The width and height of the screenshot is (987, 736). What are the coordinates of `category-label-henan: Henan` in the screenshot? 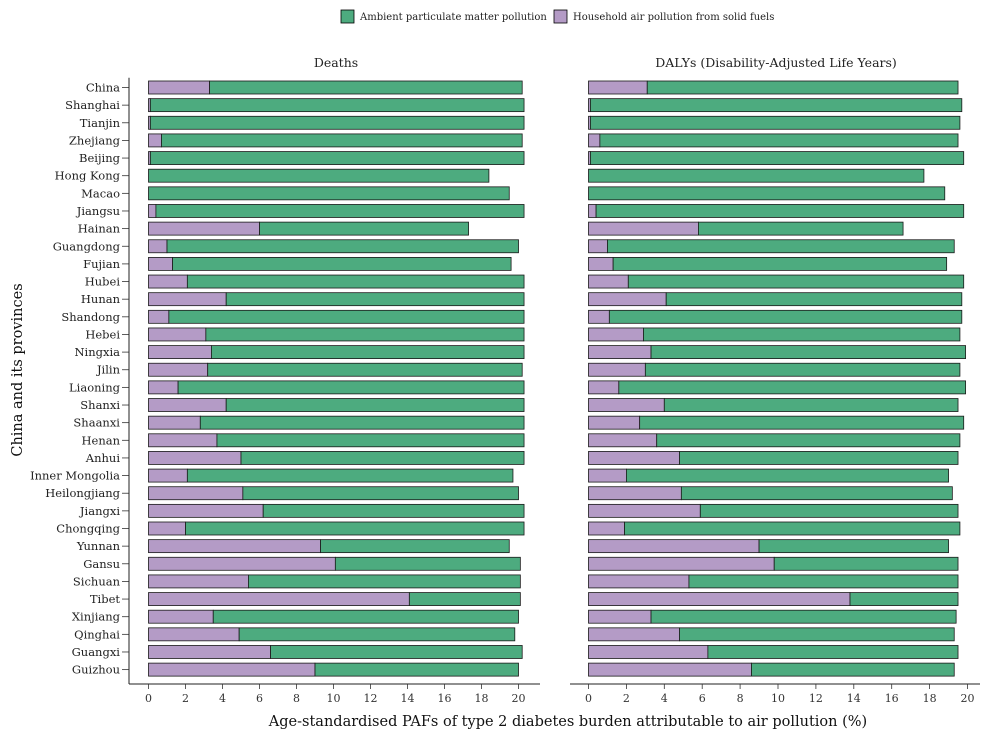 It's located at (100, 440).